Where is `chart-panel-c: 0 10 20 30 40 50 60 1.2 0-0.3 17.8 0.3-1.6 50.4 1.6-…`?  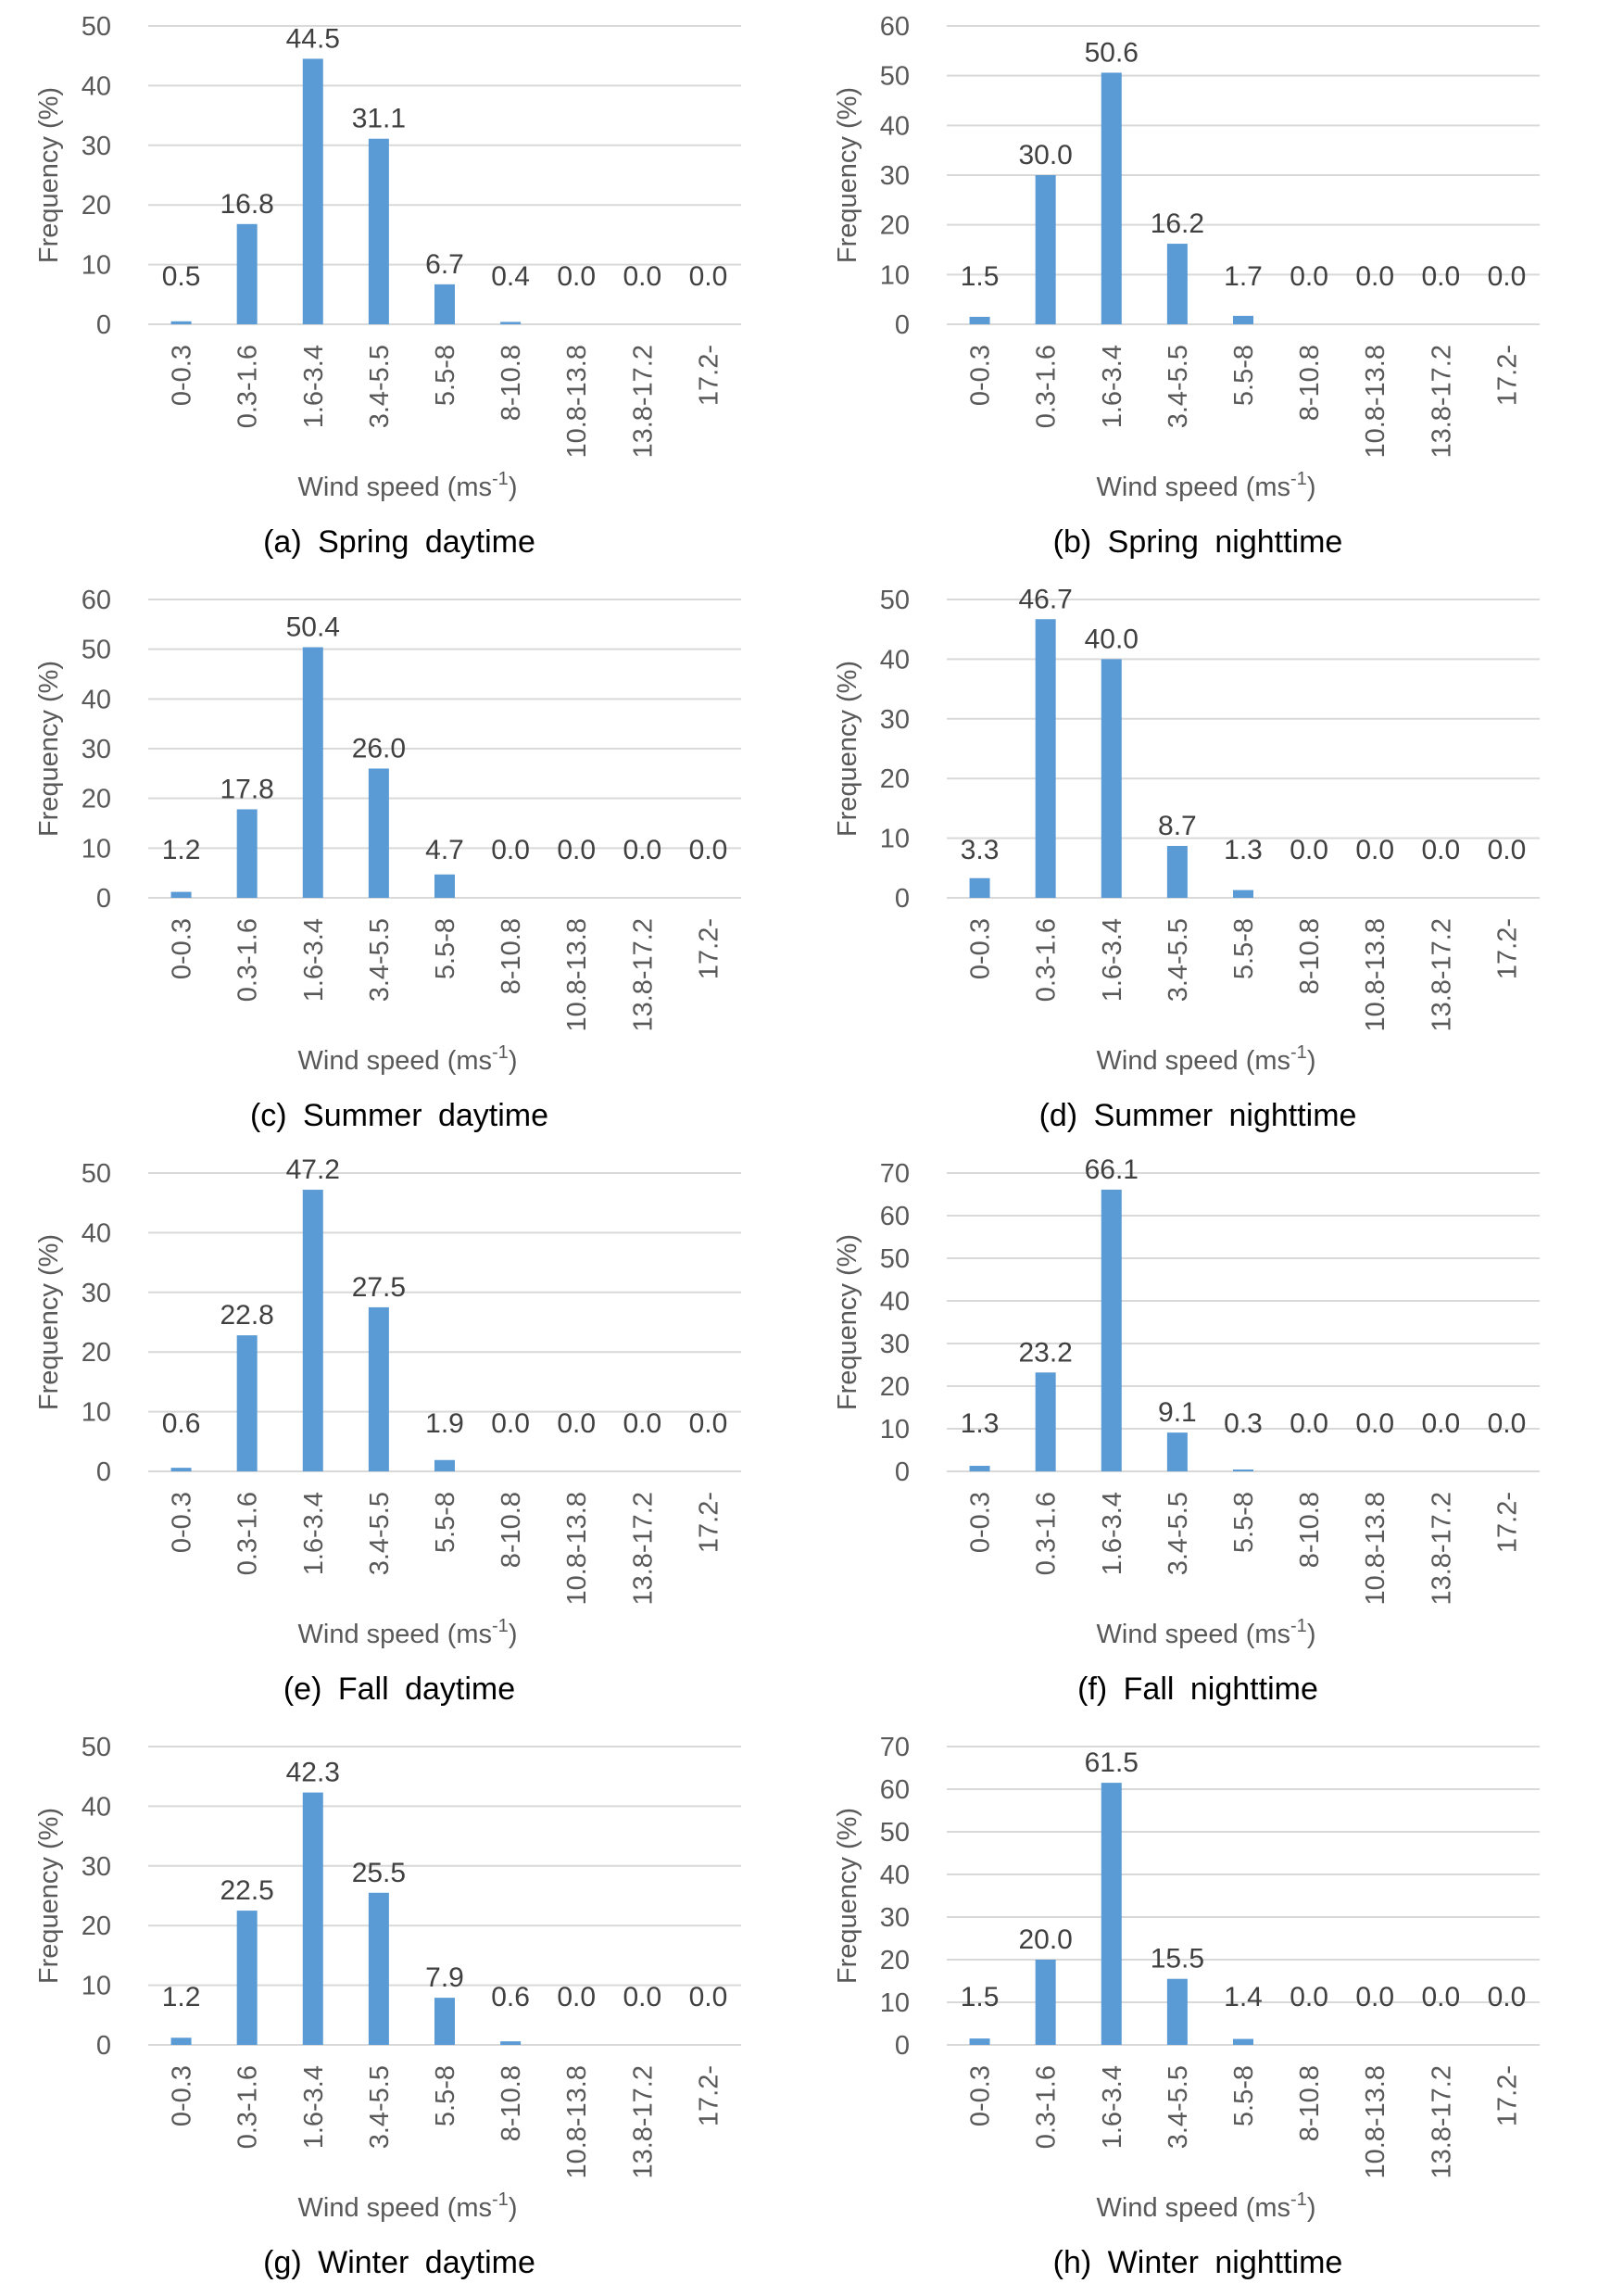 chart-panel-c: 0 10 20 30 40 50 60 1.2 0-0.3 17.8 0.3-1.6 50.4 1.6-… is located at coordinates (399, 860).